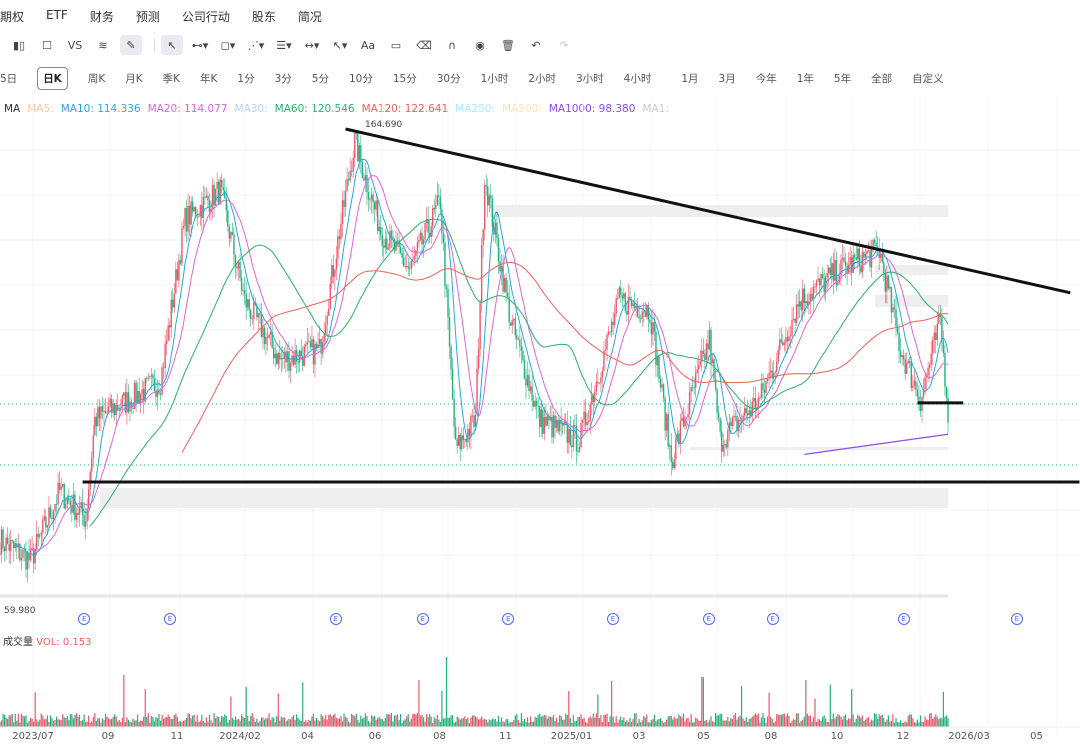  I want to click on menu-shareholders: 股东, so click(263, 17).